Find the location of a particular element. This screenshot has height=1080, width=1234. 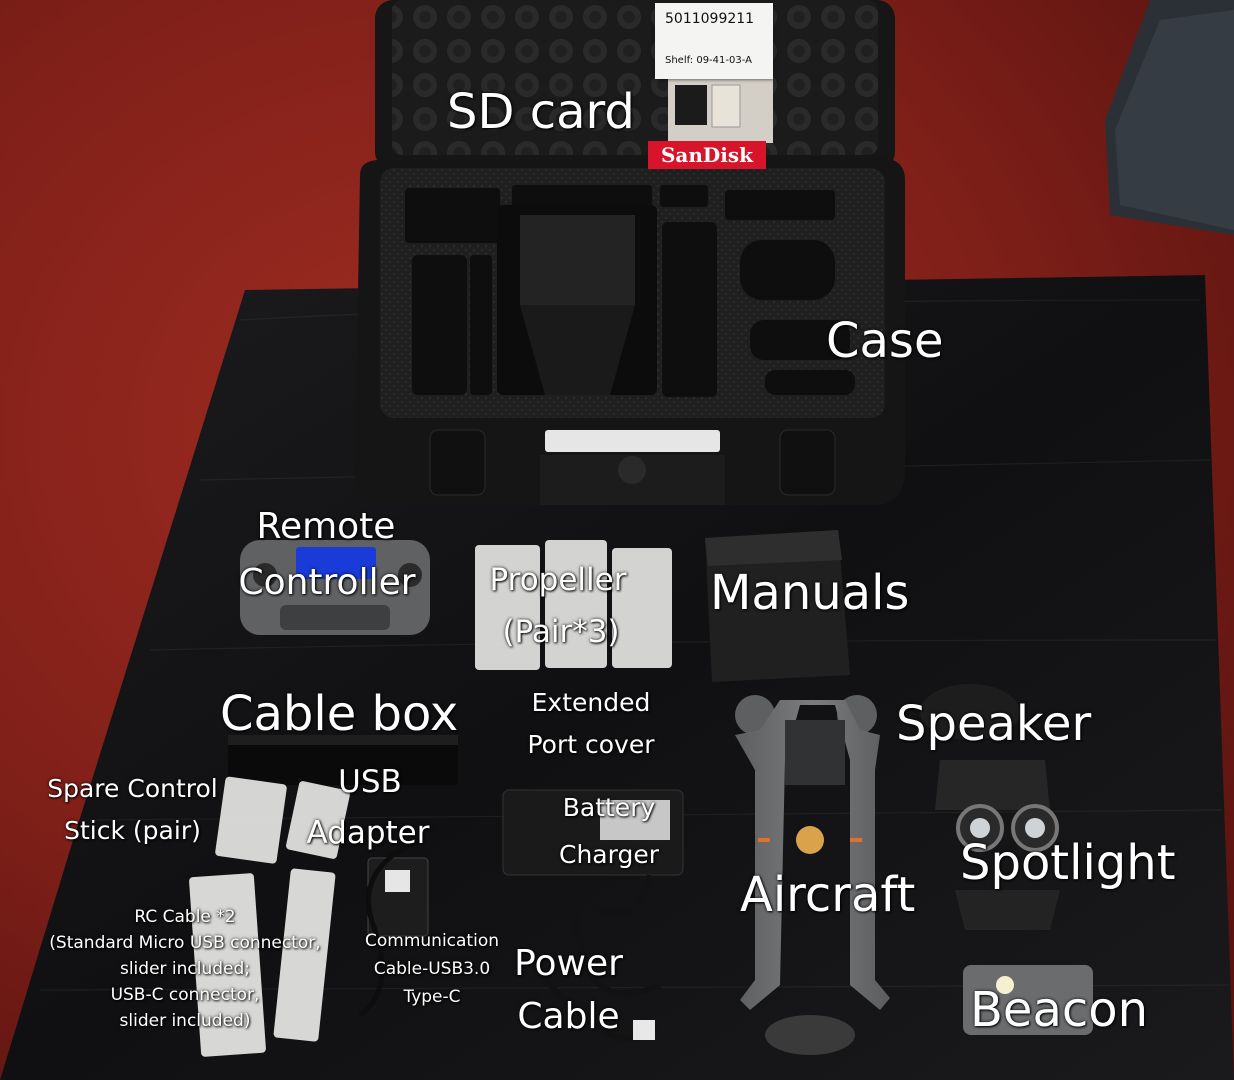

sandisk-logo: SanDisk is located at coordinates (707, 155).